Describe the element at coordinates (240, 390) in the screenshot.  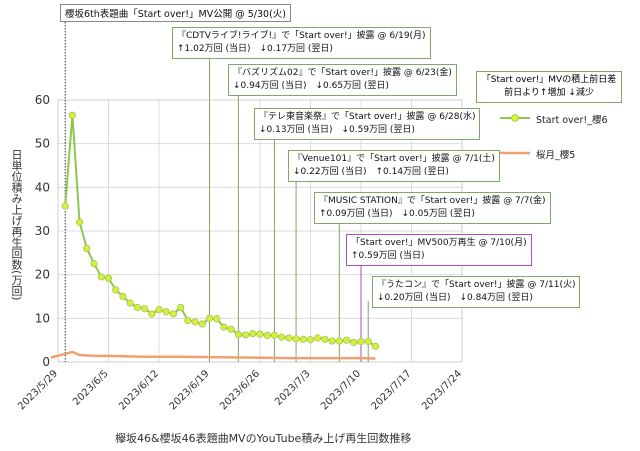
I see `x-tick-label: 2023/6/26` at that location.